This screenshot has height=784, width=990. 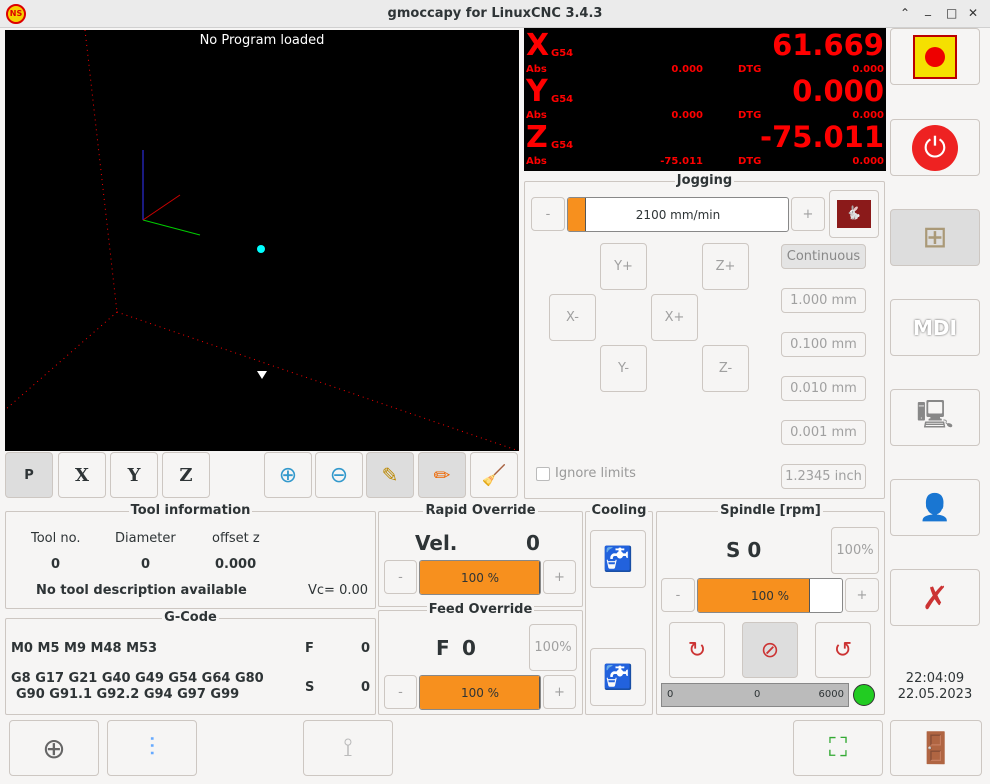 What do you see at coordinates (537, 137) in the screenshot?
I see `z-letter: Z` at bounding box center [537, 137].